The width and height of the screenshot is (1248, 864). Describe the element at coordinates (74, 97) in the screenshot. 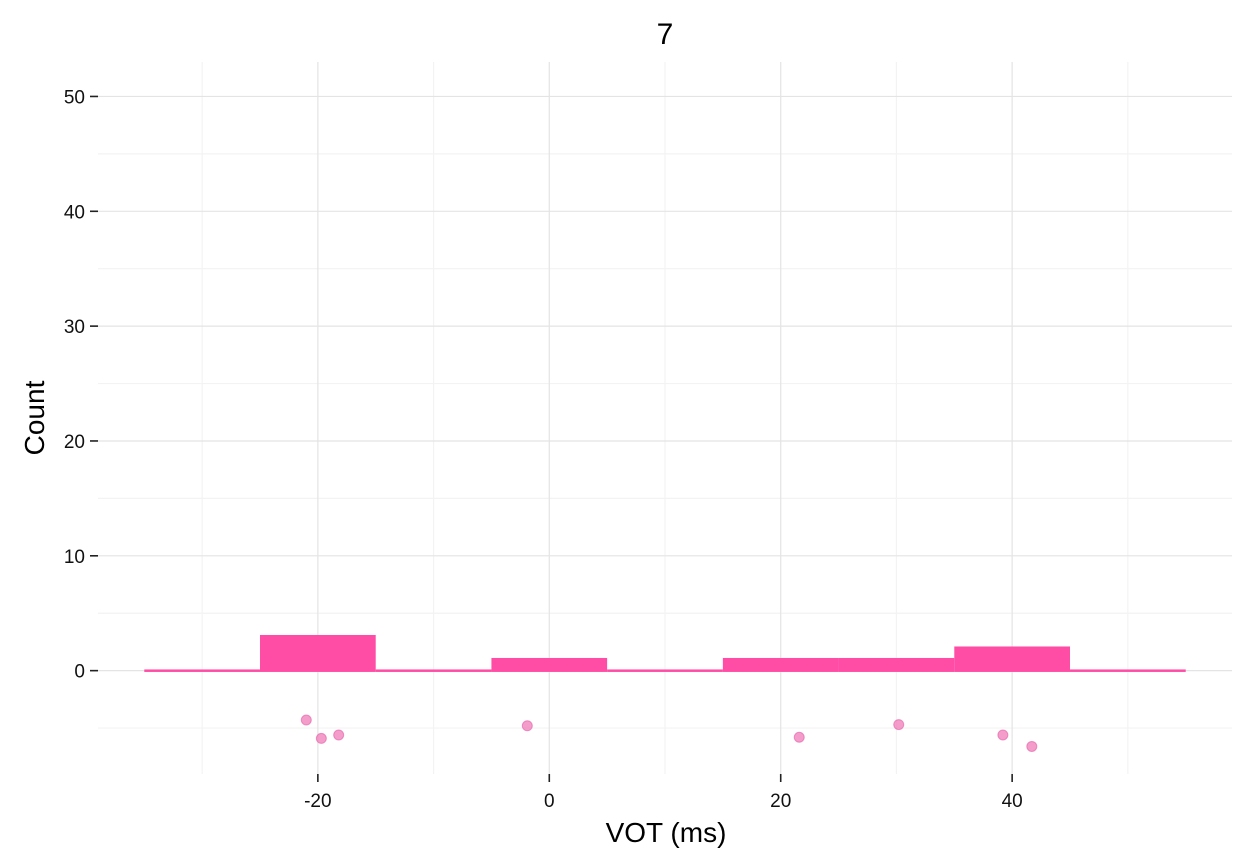

I see `y-tick-label: 50` at that location.